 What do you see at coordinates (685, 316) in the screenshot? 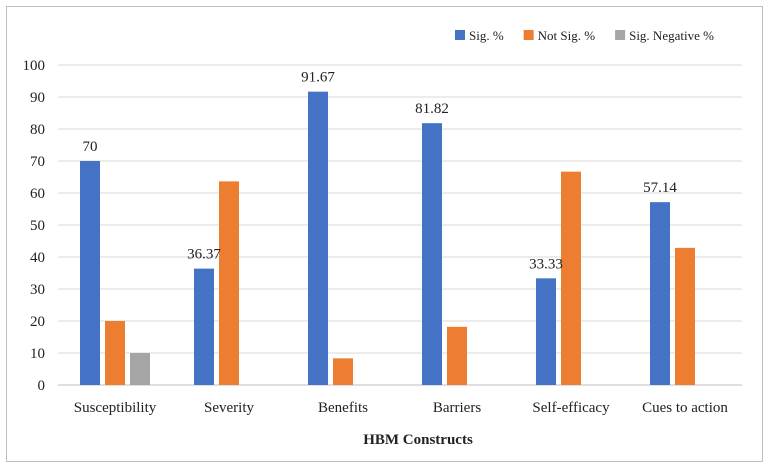
I see `bar-not-sig-cues-to-action` at bounding box center [685, 316].